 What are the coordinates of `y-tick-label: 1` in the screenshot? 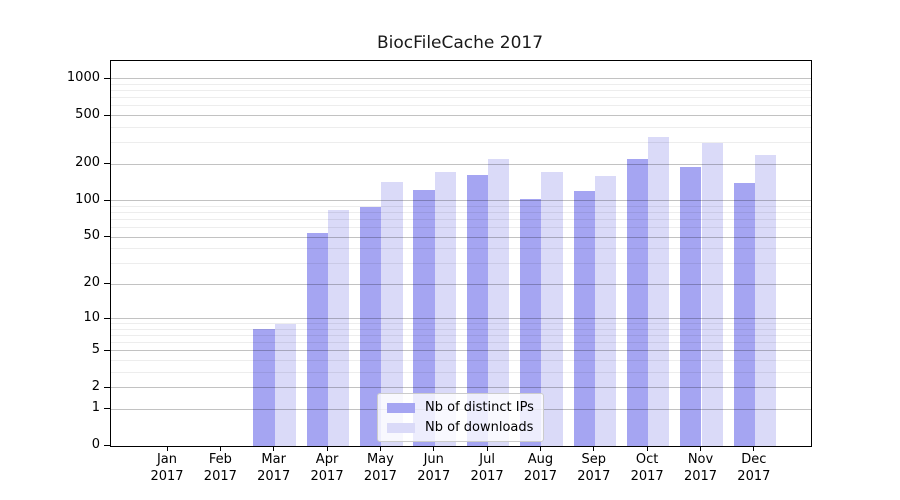 It's located at (95, 408).